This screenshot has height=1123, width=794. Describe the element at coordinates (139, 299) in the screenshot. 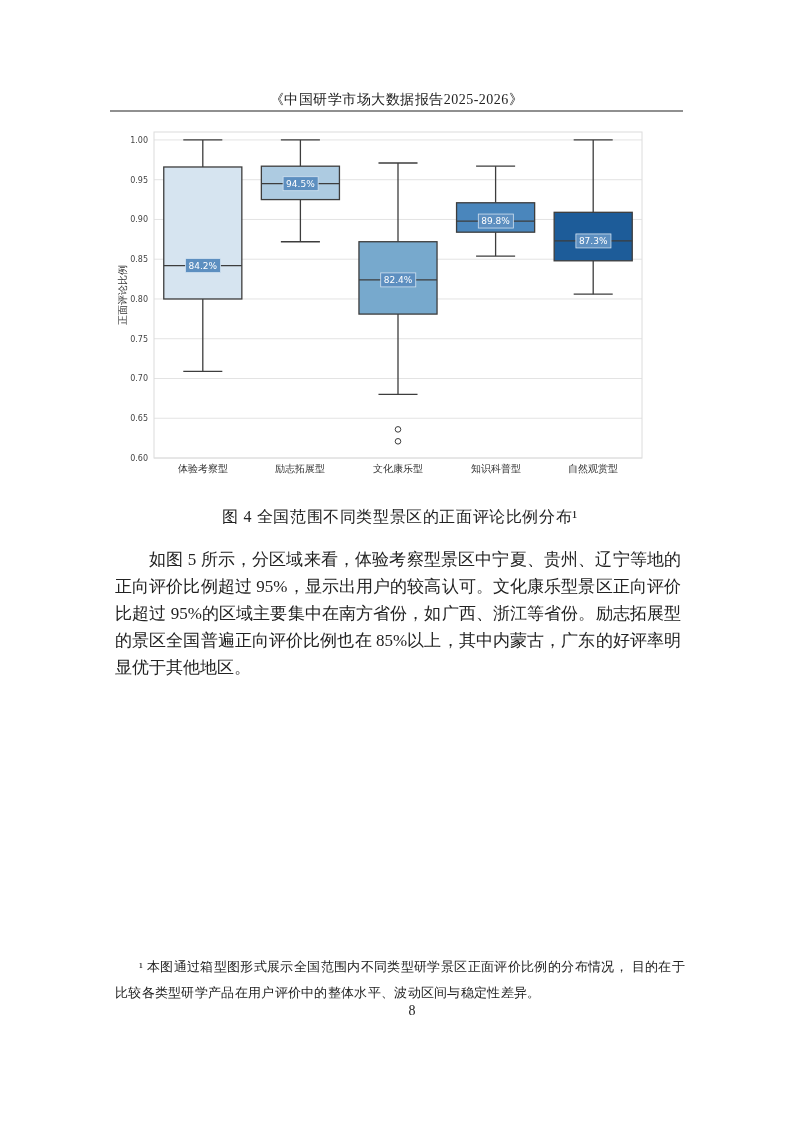

I see `y-tick-label: 0.80` at that location.